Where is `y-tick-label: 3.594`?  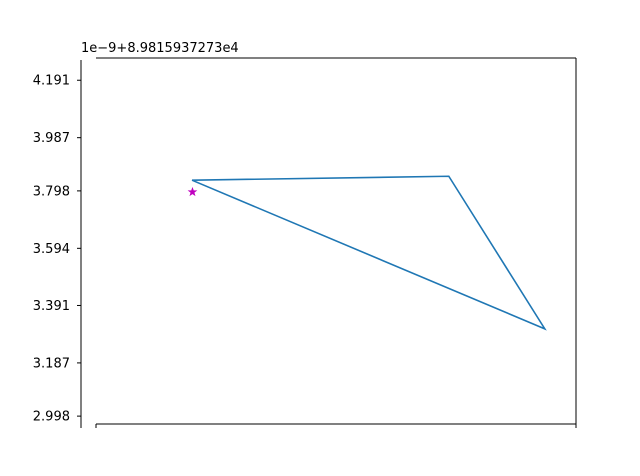
y-tick-label: 3.594 is located at coordinates (51, 249).